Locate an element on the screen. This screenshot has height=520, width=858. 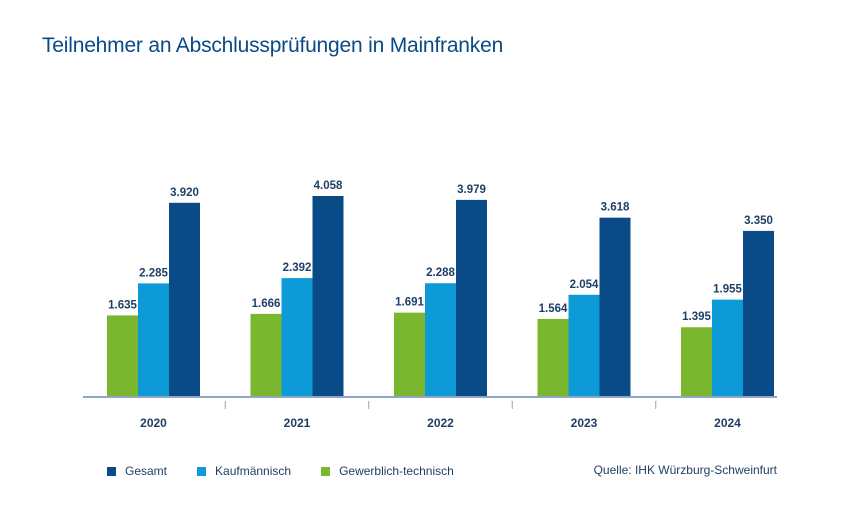
bar-gewerblich-technisch-2024 is located at coordinates (696, 361).